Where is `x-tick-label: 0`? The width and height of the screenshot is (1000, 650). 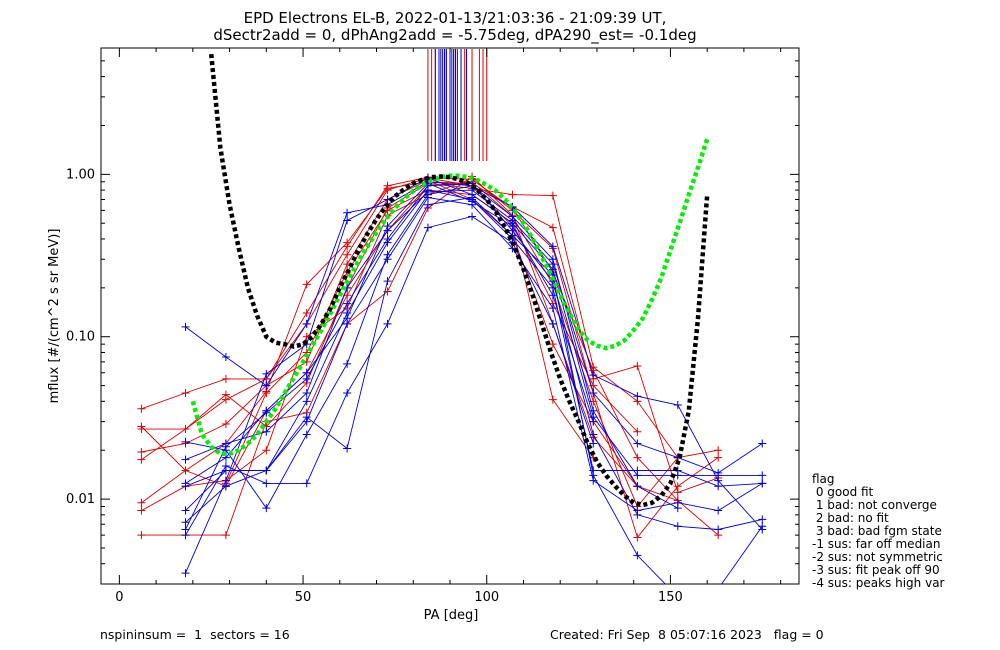 x-tick-label: 0 is located at coordinates (119, 597).